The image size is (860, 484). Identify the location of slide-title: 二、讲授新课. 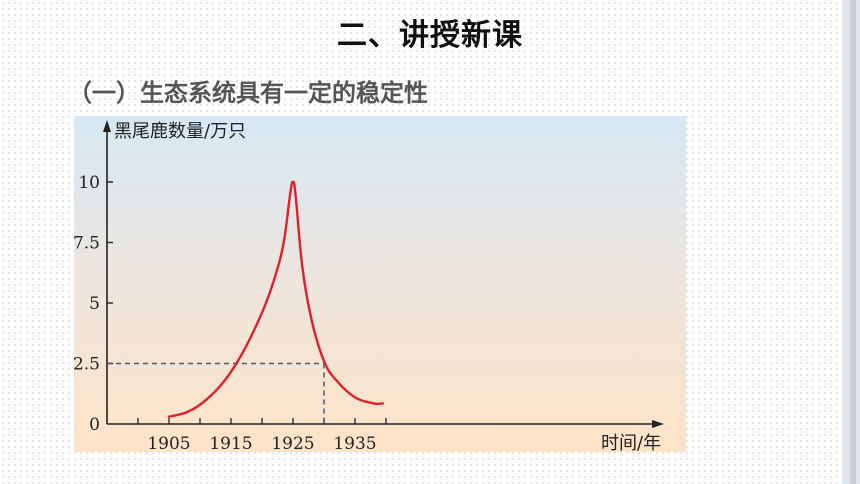
(430, 35).